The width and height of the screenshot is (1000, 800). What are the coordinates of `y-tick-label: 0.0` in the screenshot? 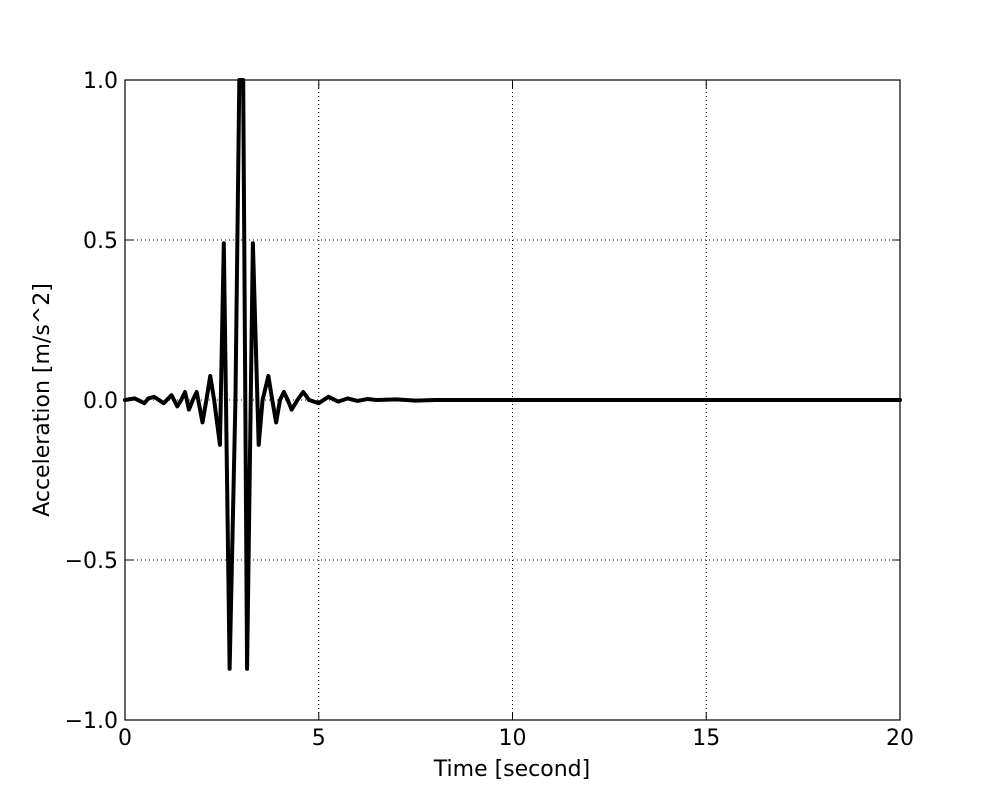 It's located at (100, 401).